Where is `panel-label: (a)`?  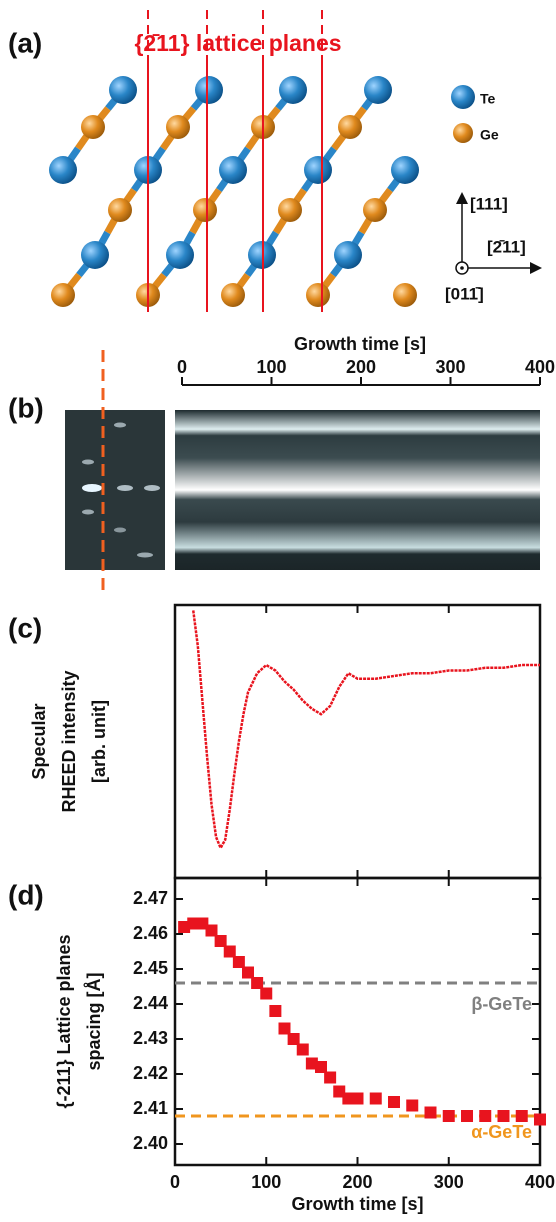 panel-label: (a) is located at coordinates (25, 42).